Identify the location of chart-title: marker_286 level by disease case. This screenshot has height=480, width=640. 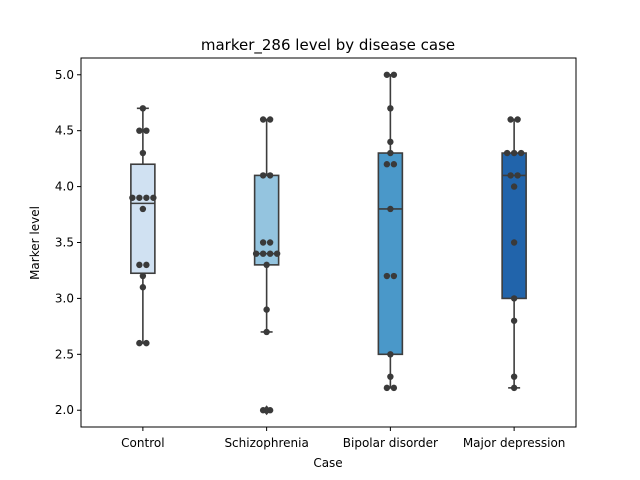
(328, 45).